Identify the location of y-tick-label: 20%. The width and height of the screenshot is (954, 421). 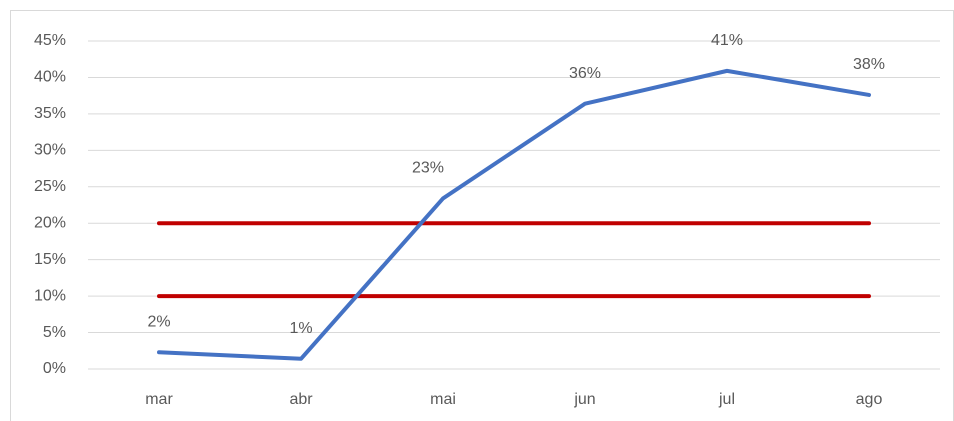
(50, 222).